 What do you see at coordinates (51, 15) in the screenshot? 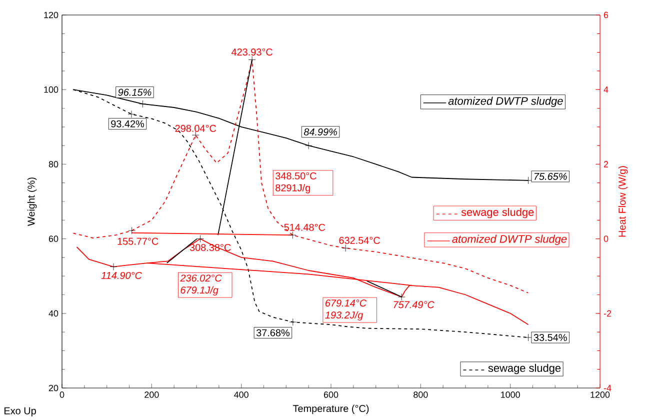
I see `y-tick-label: 120` at bounding box center [51, 15].